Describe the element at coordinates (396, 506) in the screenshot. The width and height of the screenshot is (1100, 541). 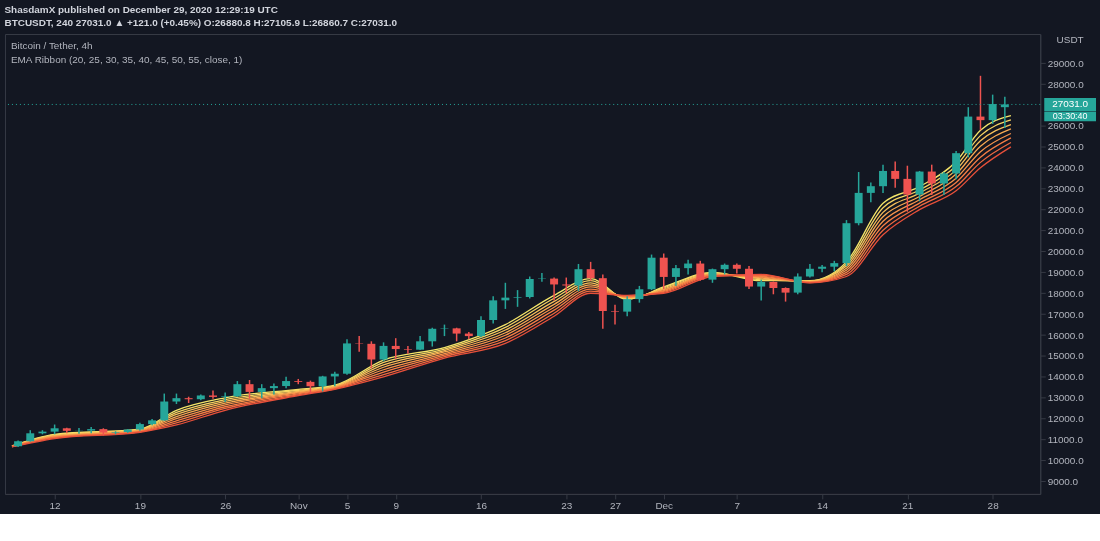
I see `x-tick-label: 9` at that location.